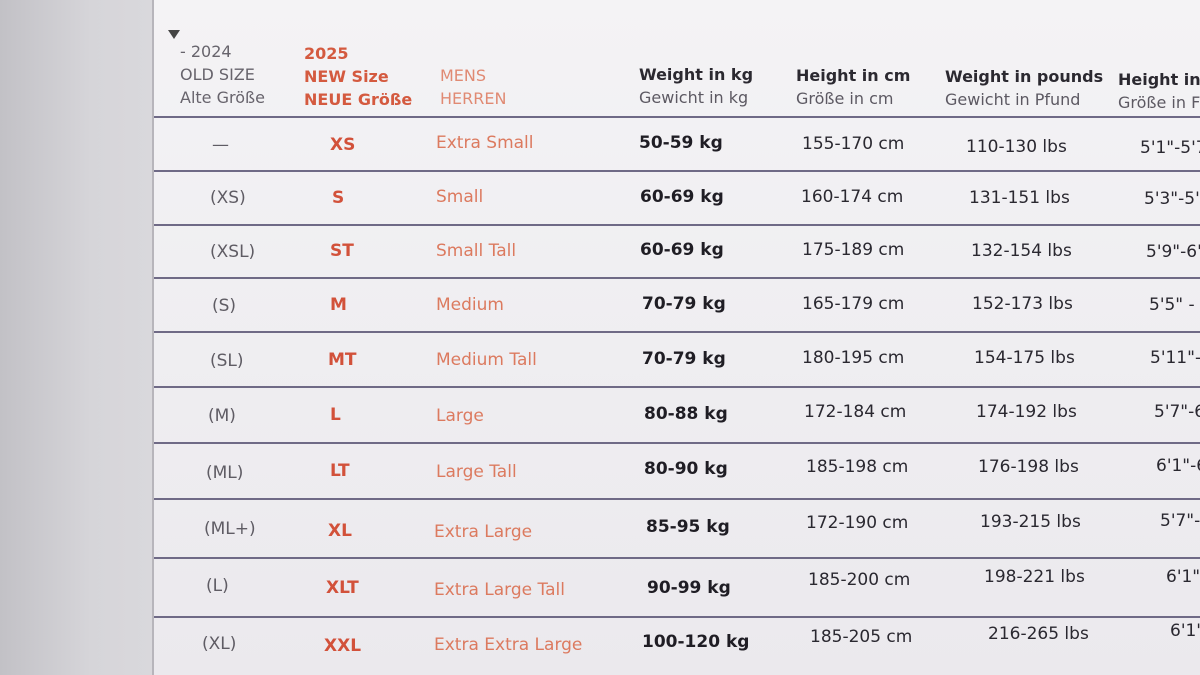 The image size is (1200, 675). What do you see at coordinates (855, 412) in the screenshot?
I see `height-cm-cell: 172-184 cm` at bounding box center [855, 412].